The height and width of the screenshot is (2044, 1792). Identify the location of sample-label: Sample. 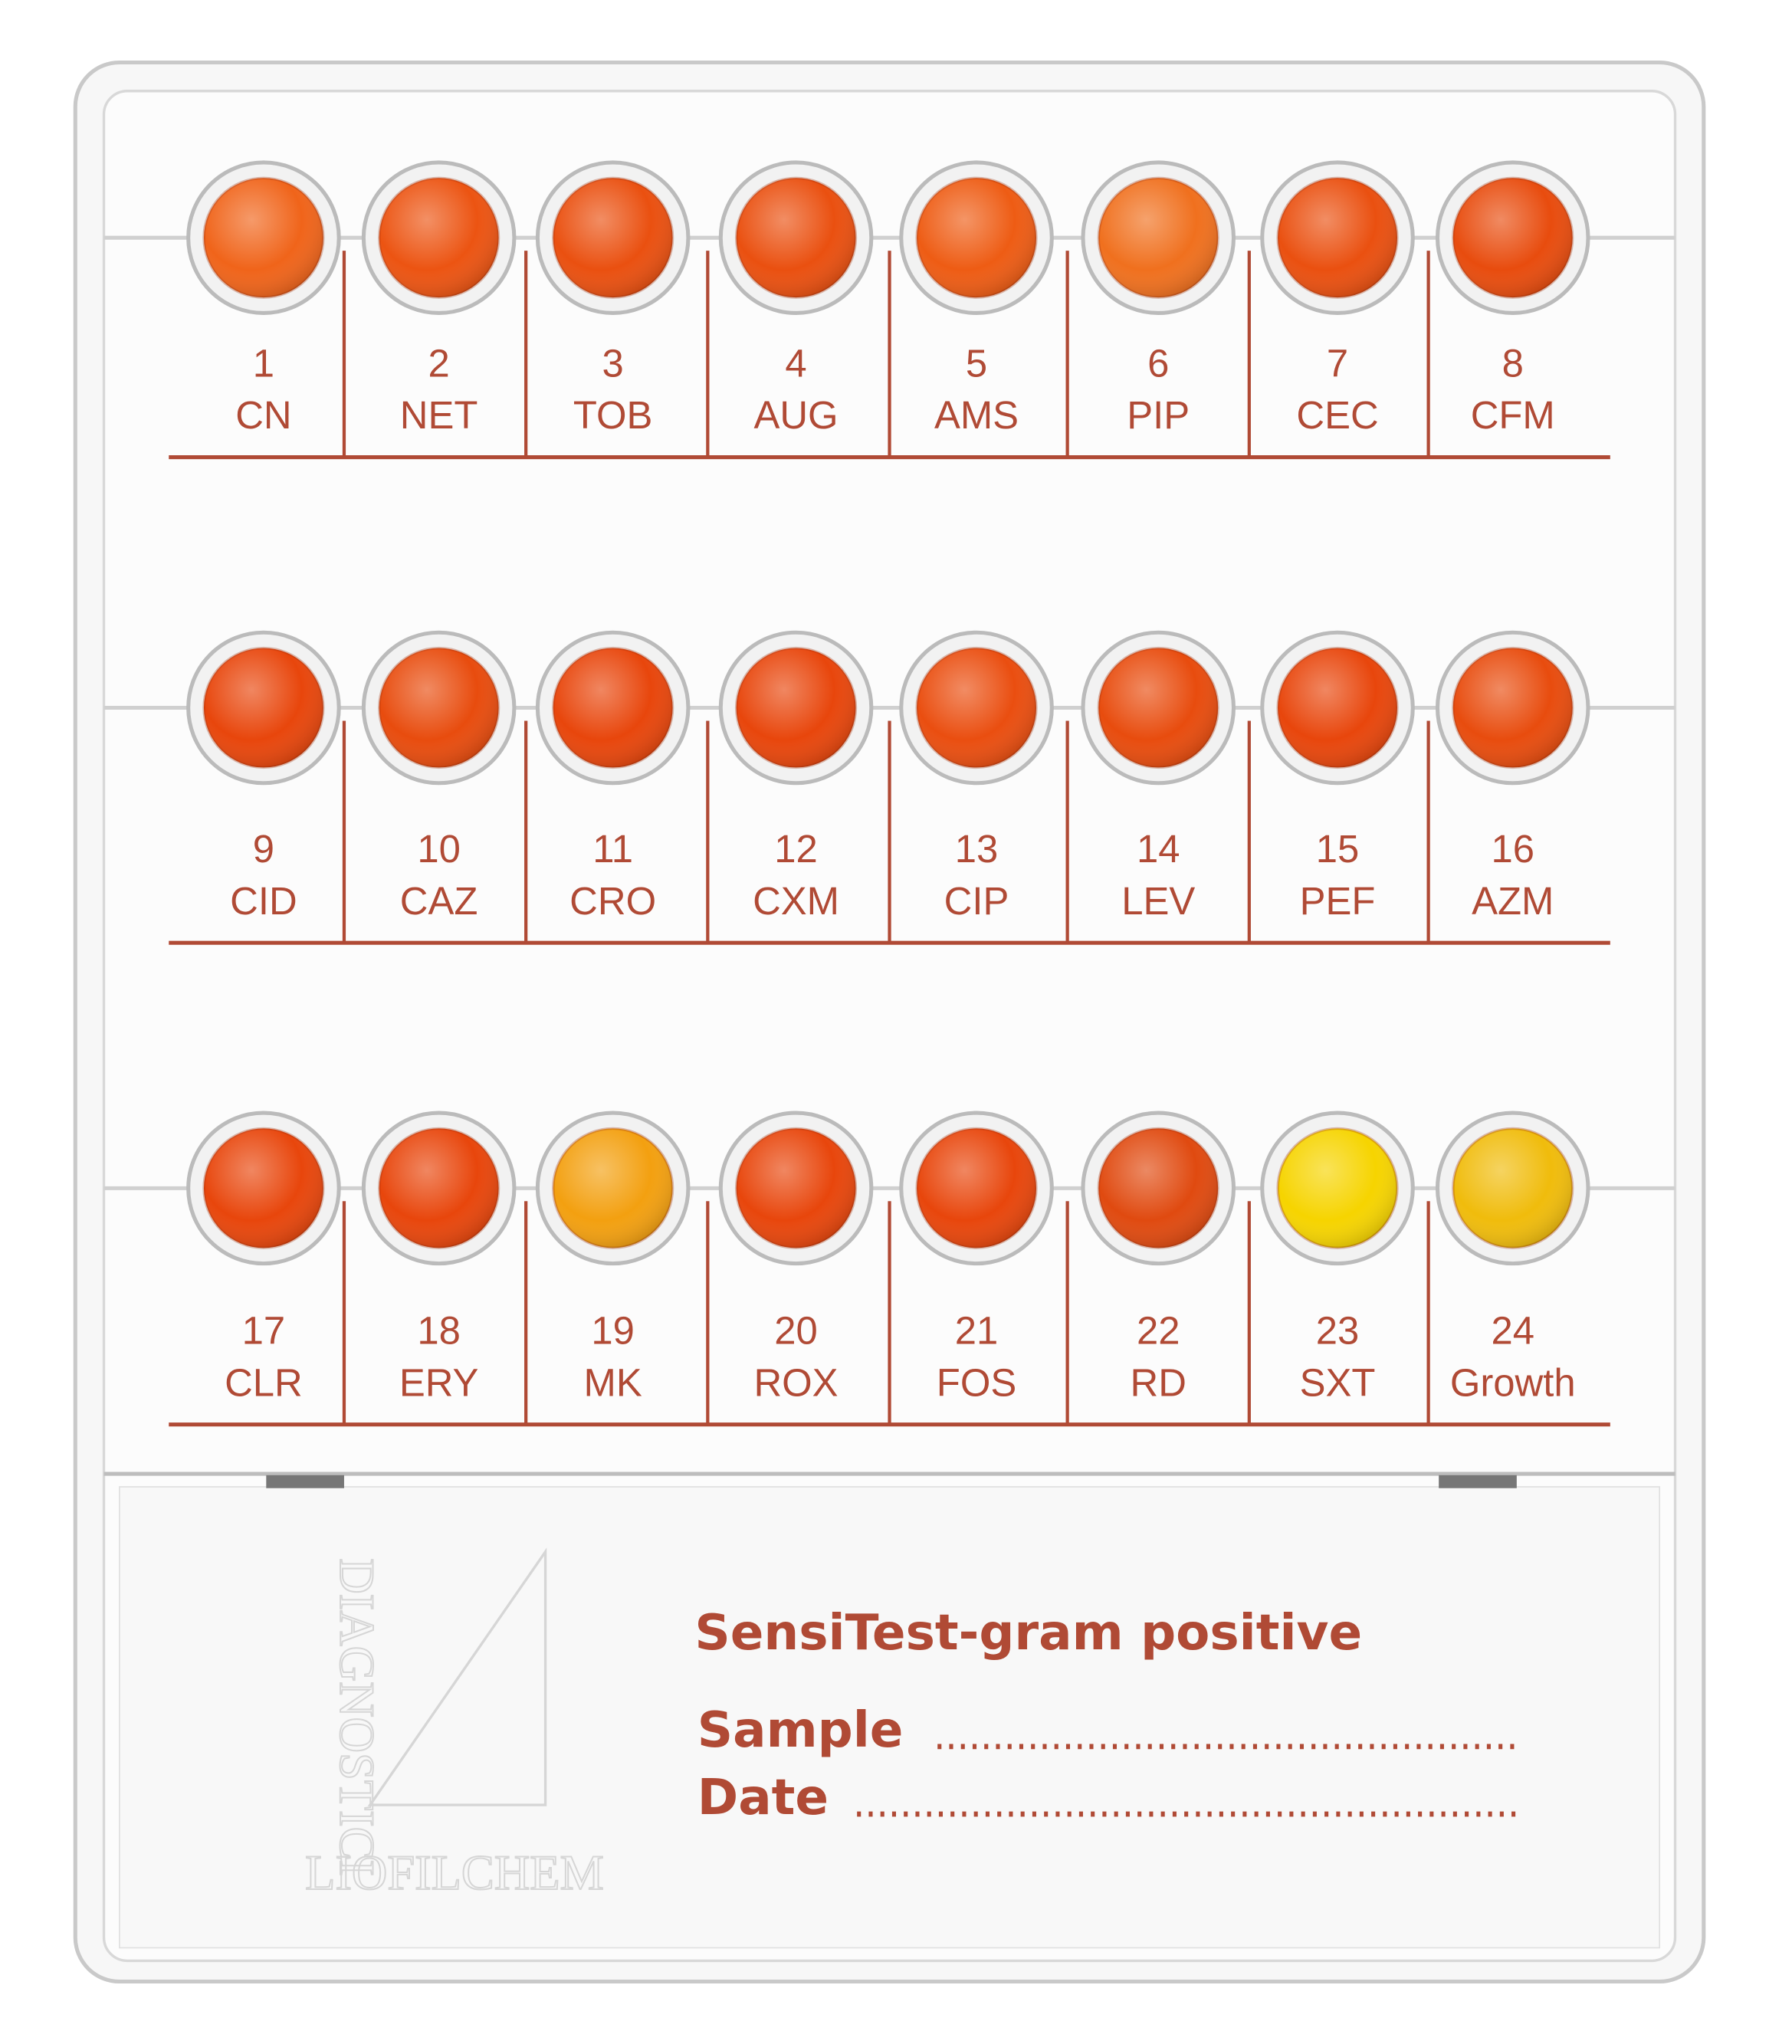
(800, 1730).